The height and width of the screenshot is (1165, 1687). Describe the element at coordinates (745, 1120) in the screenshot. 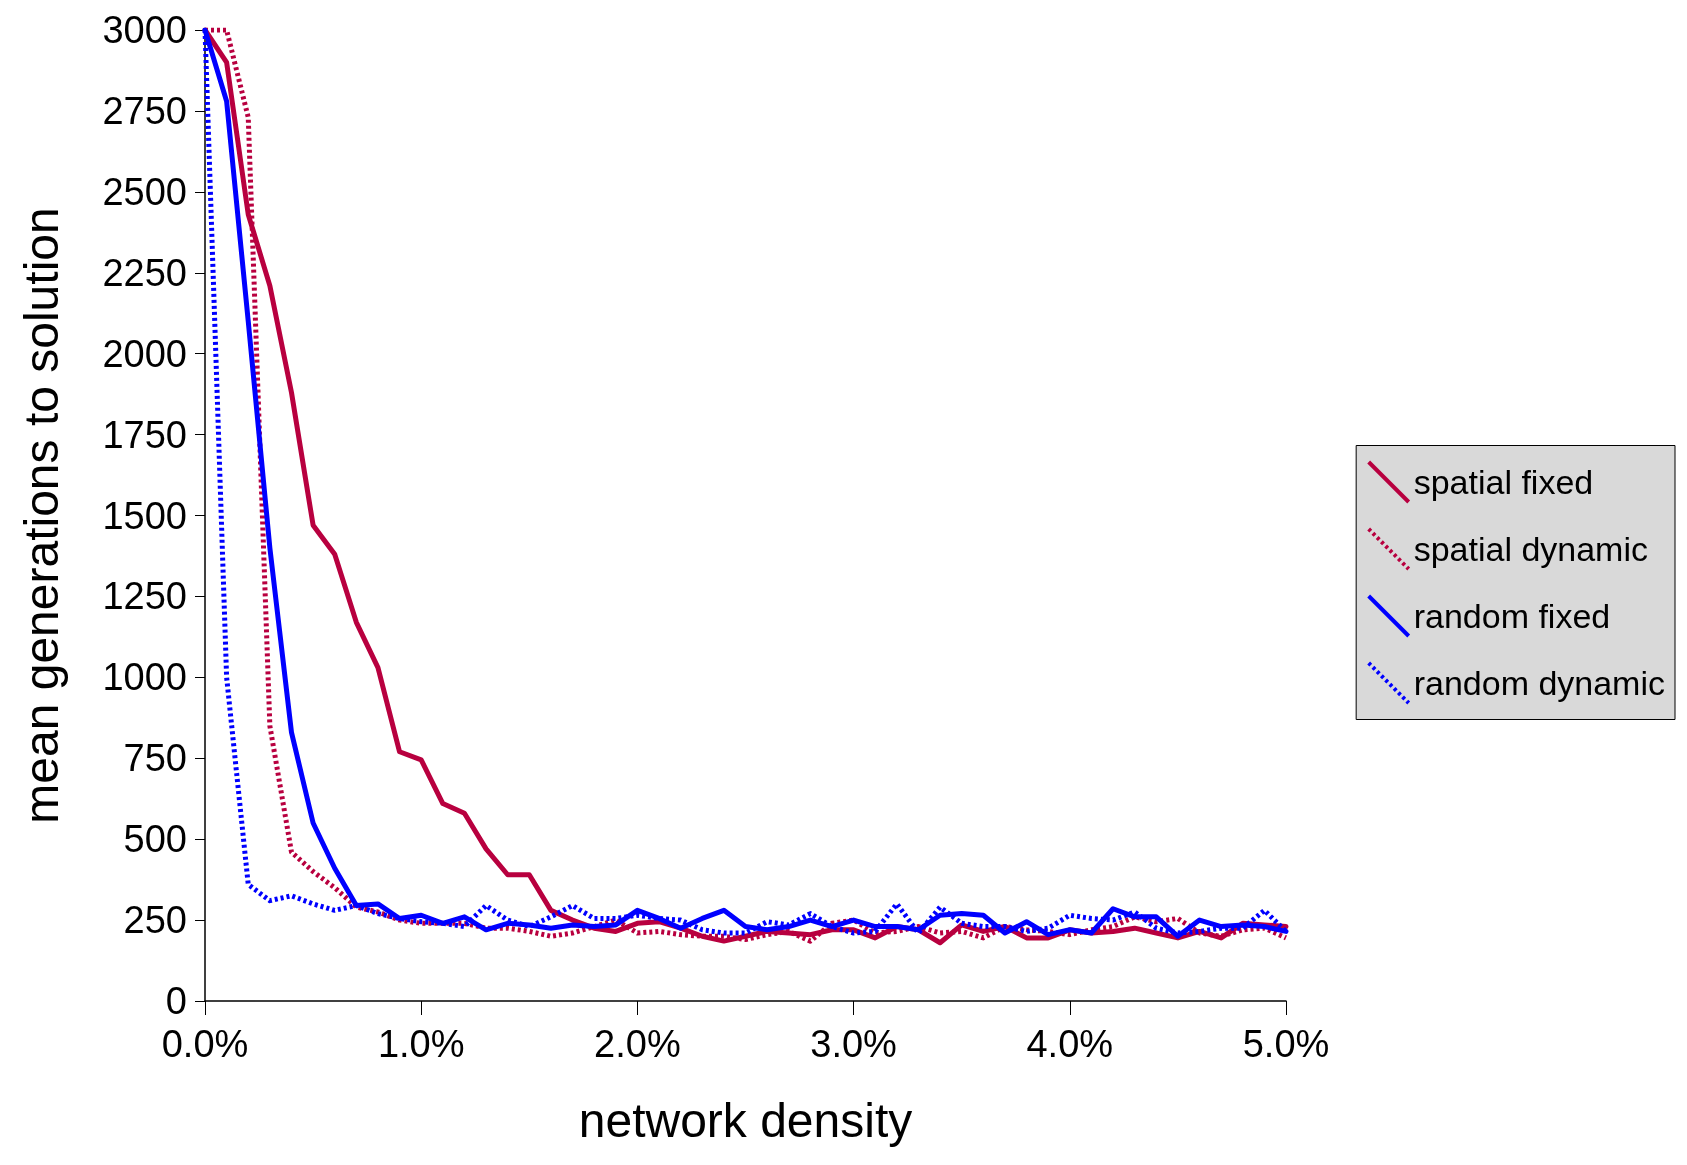

I see `x-axis-title: network density` at that location.